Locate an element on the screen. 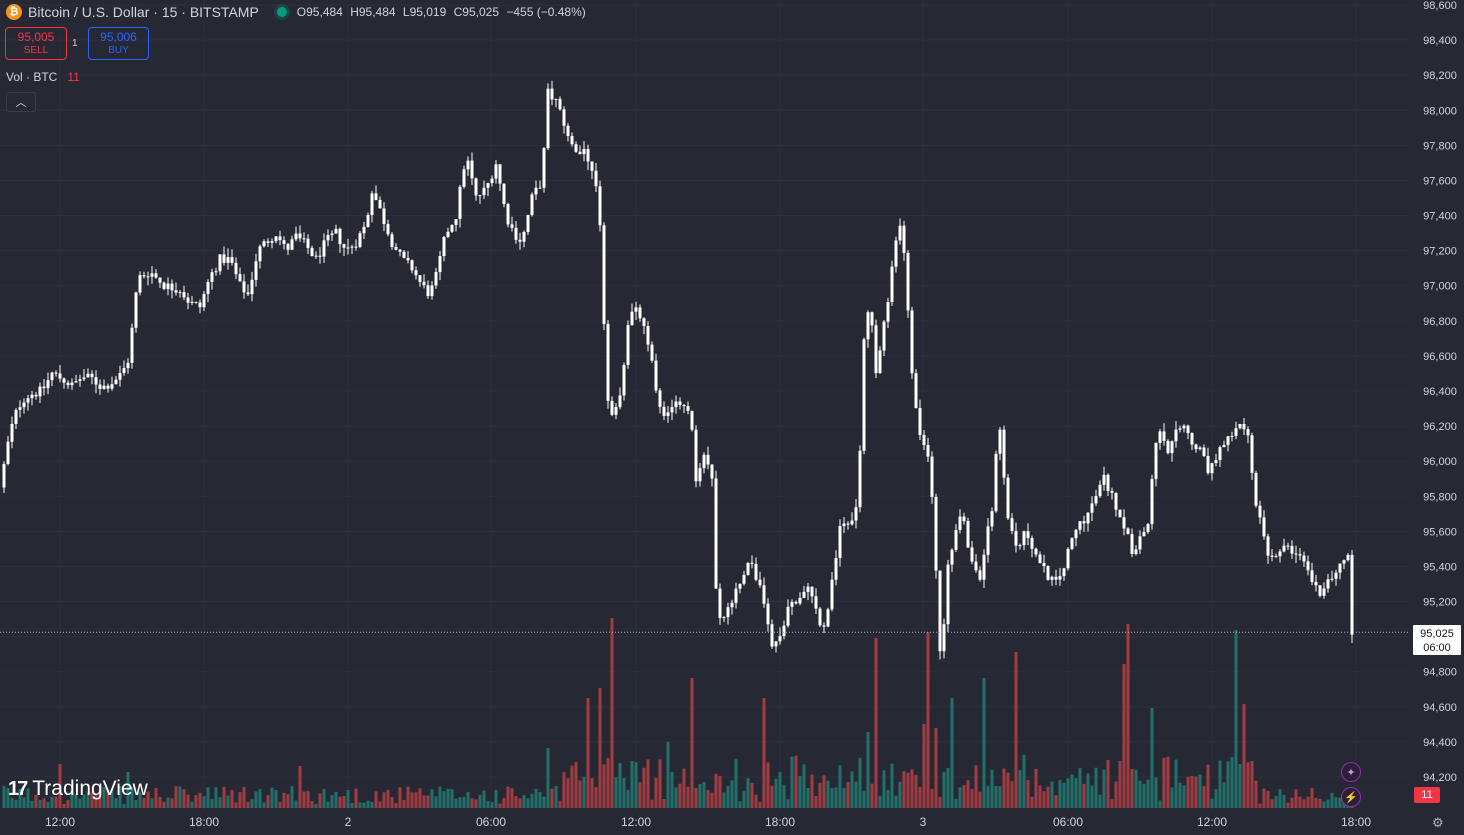 Image resolution: width=1464 pixels, height=835 pixels. lightning-icon: ⚡ is located at coordinates (1351, 797).